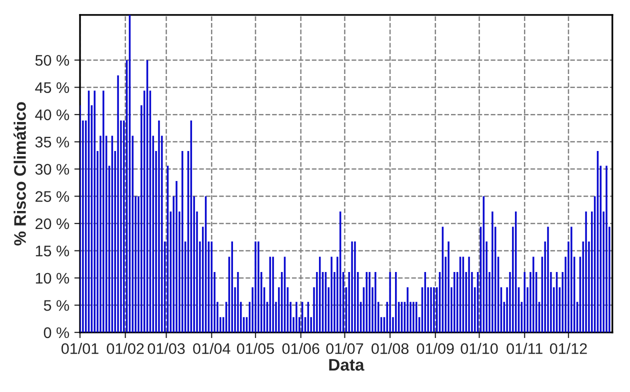  What do you see at coordinates (79, 348) in the screenshot?
I see `x-tick-label: 01/01` at bounding box center [79, 348].